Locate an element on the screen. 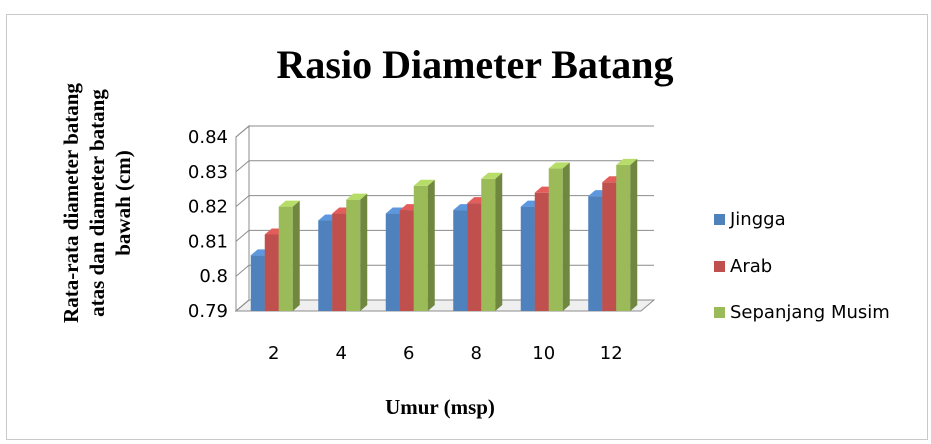 The height and width of the screenshot is (444, 931). y-axis-title-line-2: atas dan diameter batang is located at coordinates (97, 203).